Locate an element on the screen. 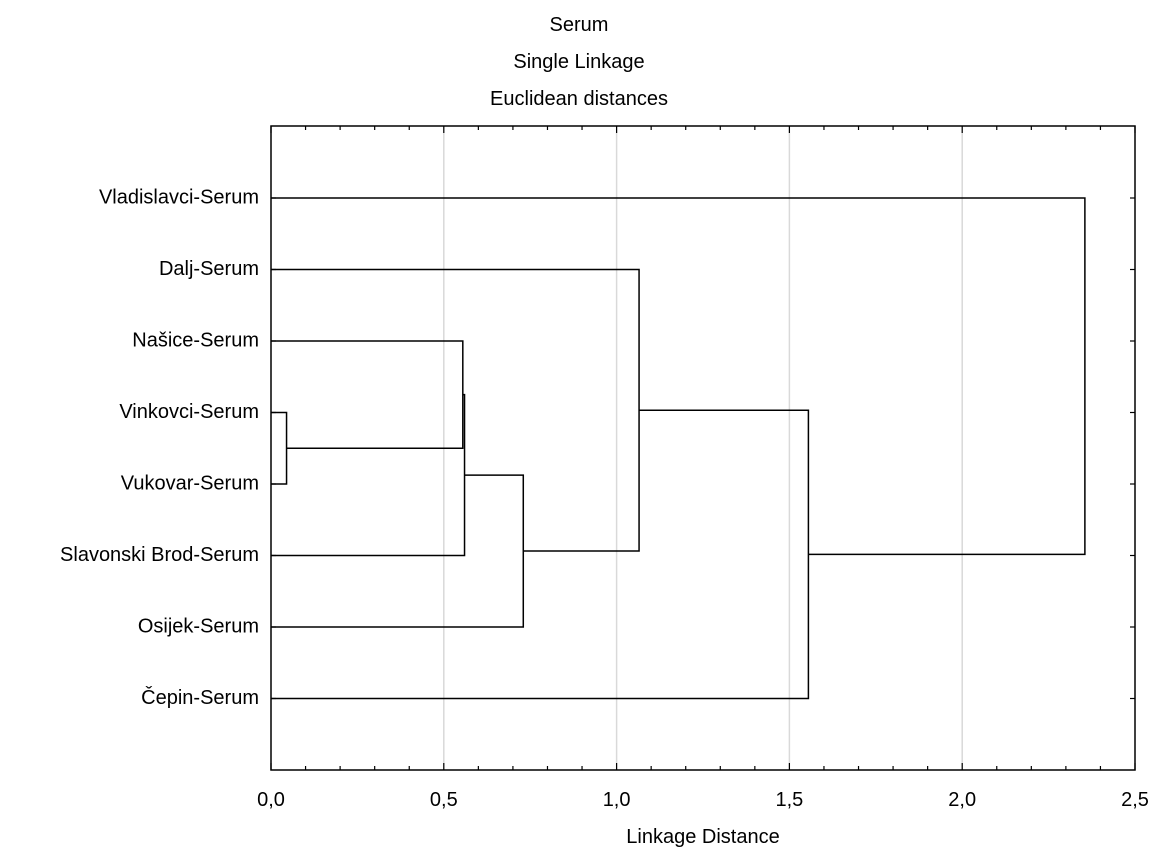  x-tick-label: 1,5 is located at coordinates (789, 800).